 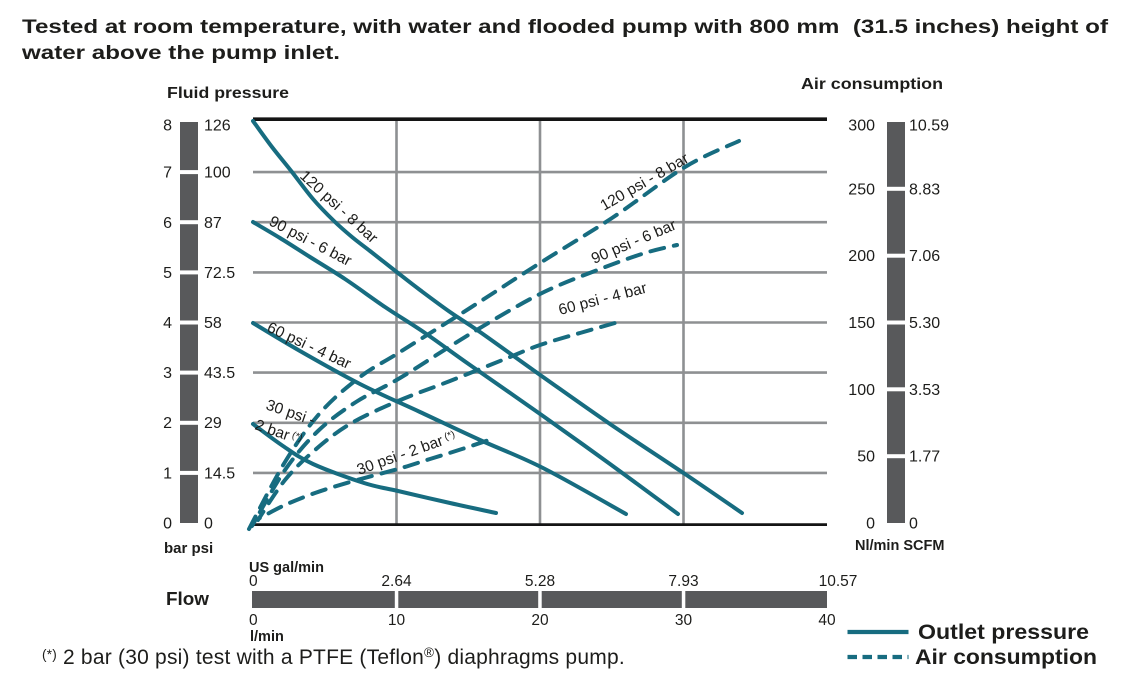 I want to click on svg-text: 150, so click(x=861, y=323).